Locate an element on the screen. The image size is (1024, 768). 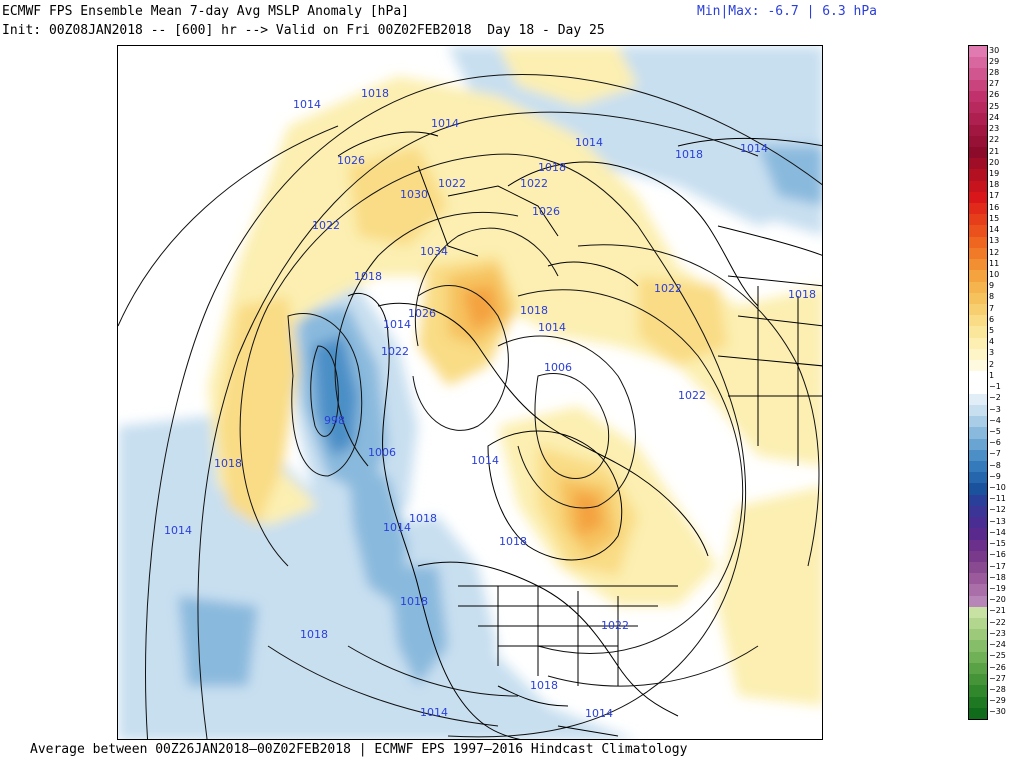
colorbar-tick-label: −30 is located at coordinates (997, 712).